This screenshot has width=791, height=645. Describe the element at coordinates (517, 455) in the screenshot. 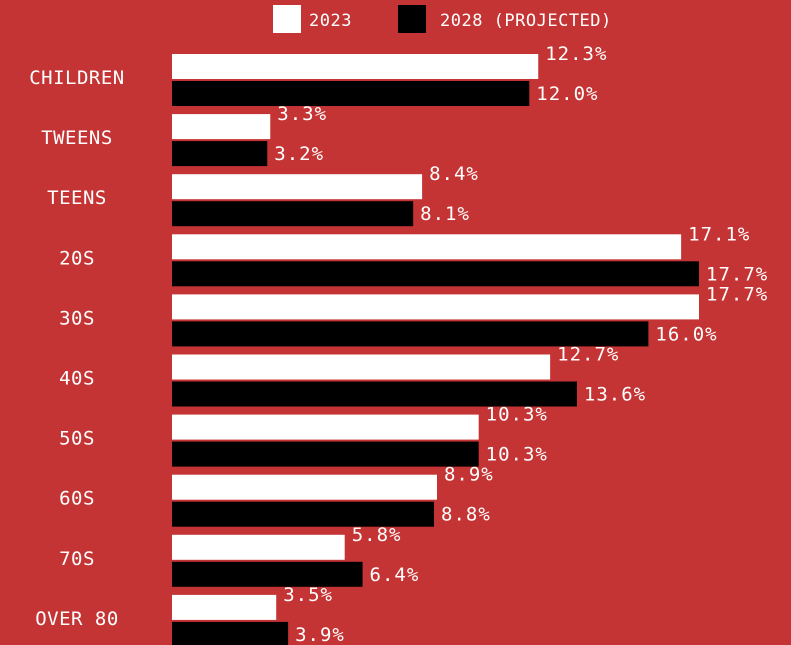

I see `data-label-2028-projected: 10.3%` at that location.